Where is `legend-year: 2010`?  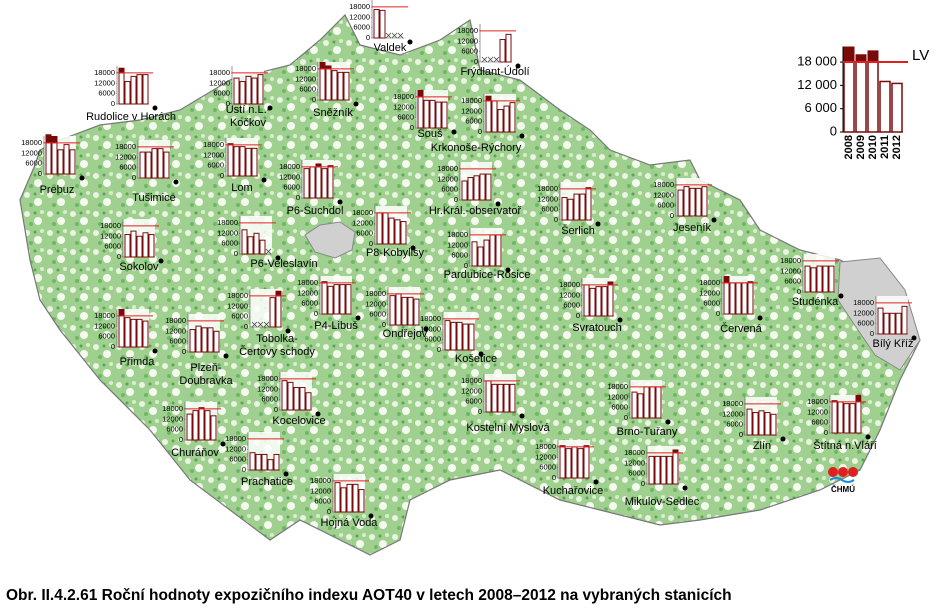 legend-year: 2010 is located at coordinates (873, 147).